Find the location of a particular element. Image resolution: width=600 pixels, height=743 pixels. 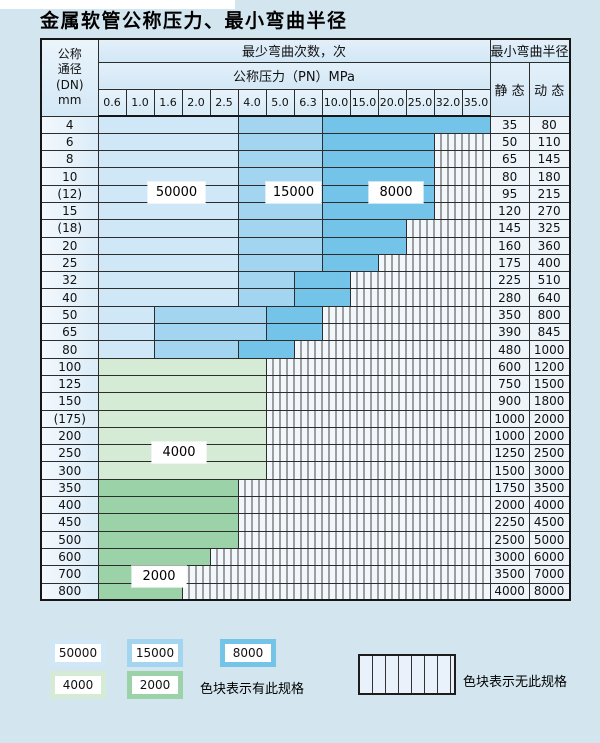

table-row: 20 160 360 is located at coordinates (305, 245).